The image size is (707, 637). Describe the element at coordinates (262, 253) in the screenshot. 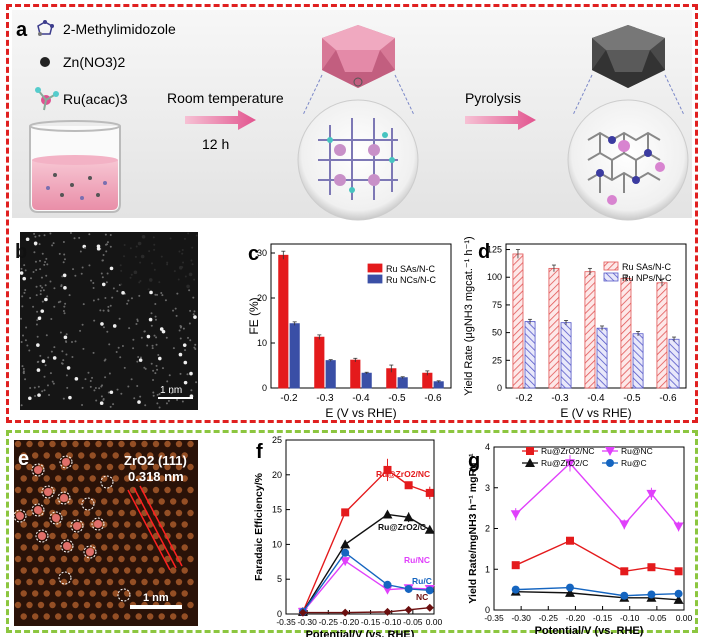

I see `y-tick-label: 30` at that location.